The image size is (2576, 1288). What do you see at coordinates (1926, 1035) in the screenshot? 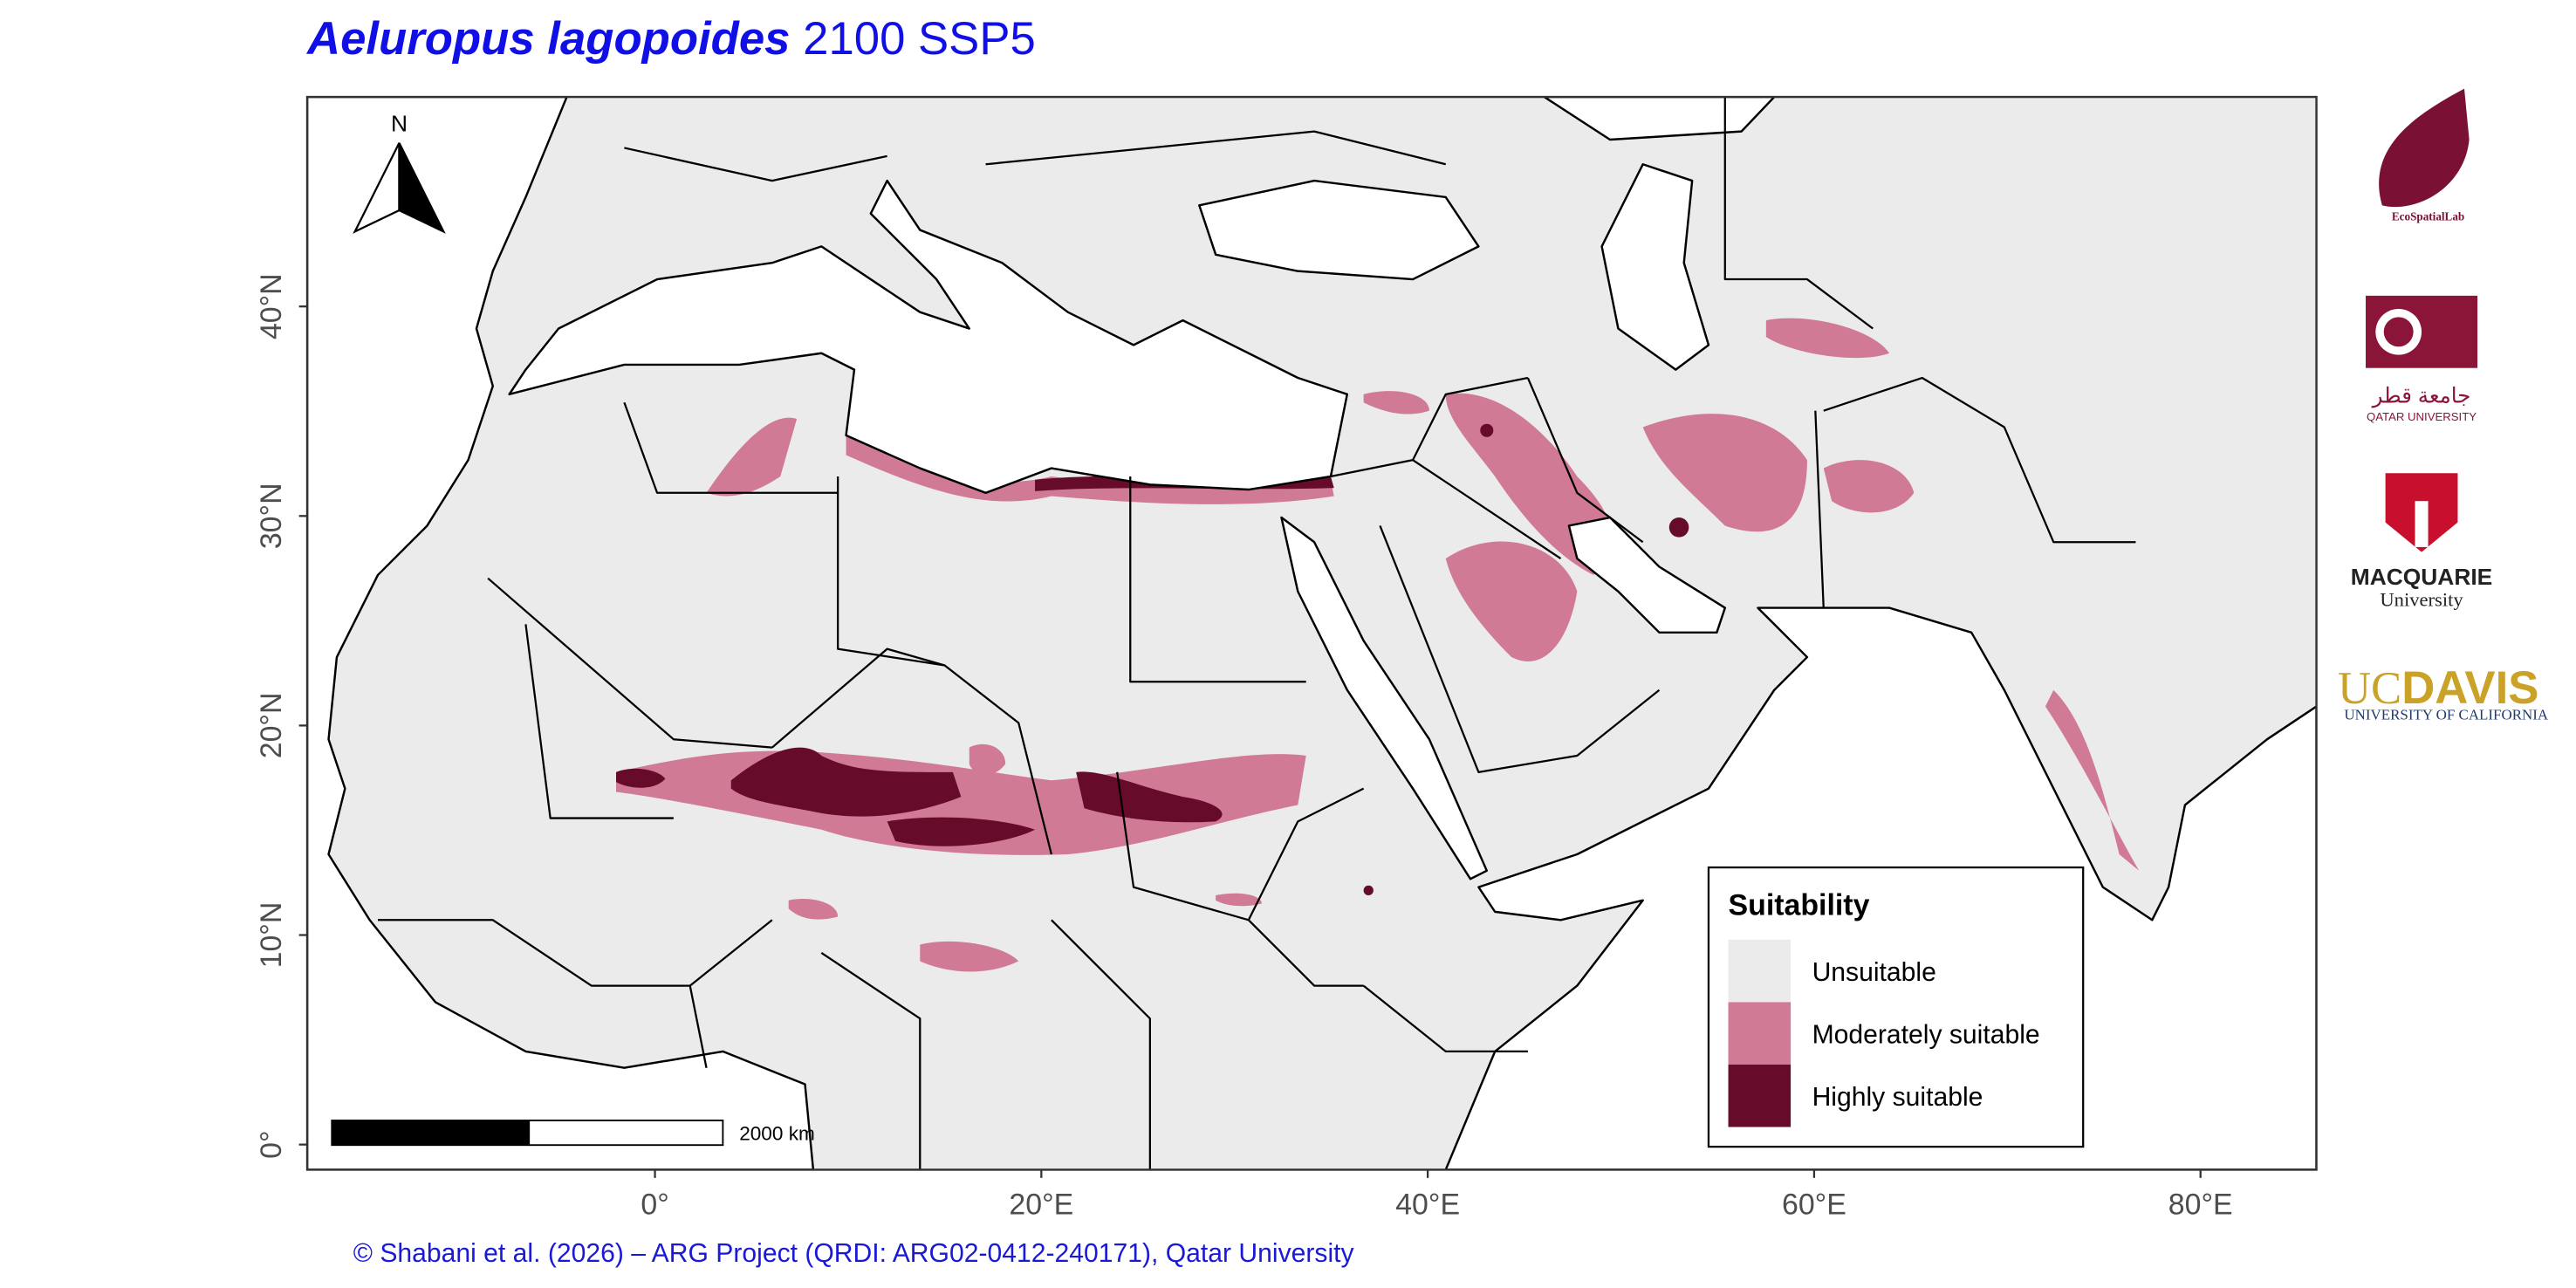
I see `legend-label: Moderately suitable` at bounding box center [1926, 1035].